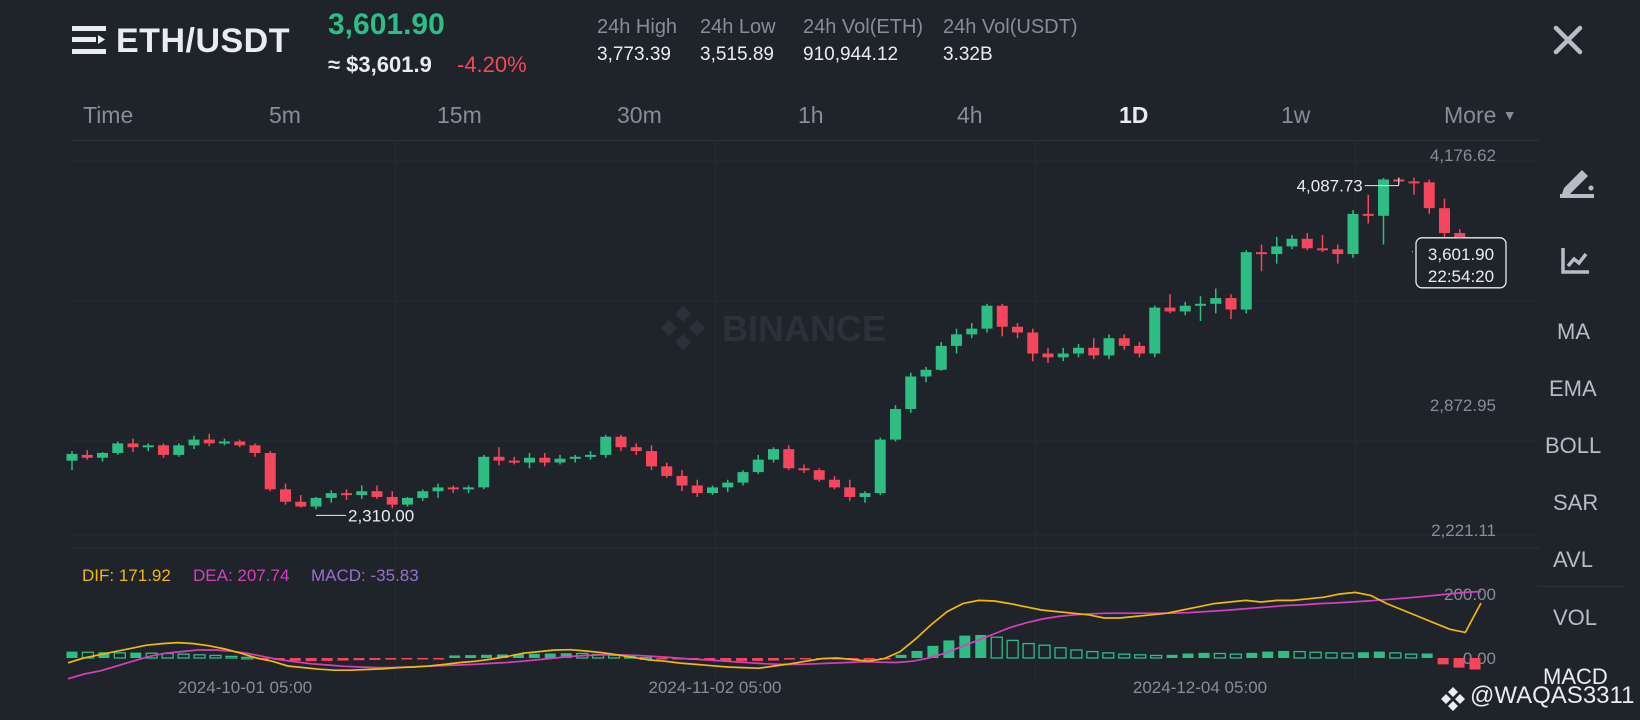  Describe the element at coordinates (203, 41) in the screenshot. I see `trading-pair-title: ETH/USDT` at that location.